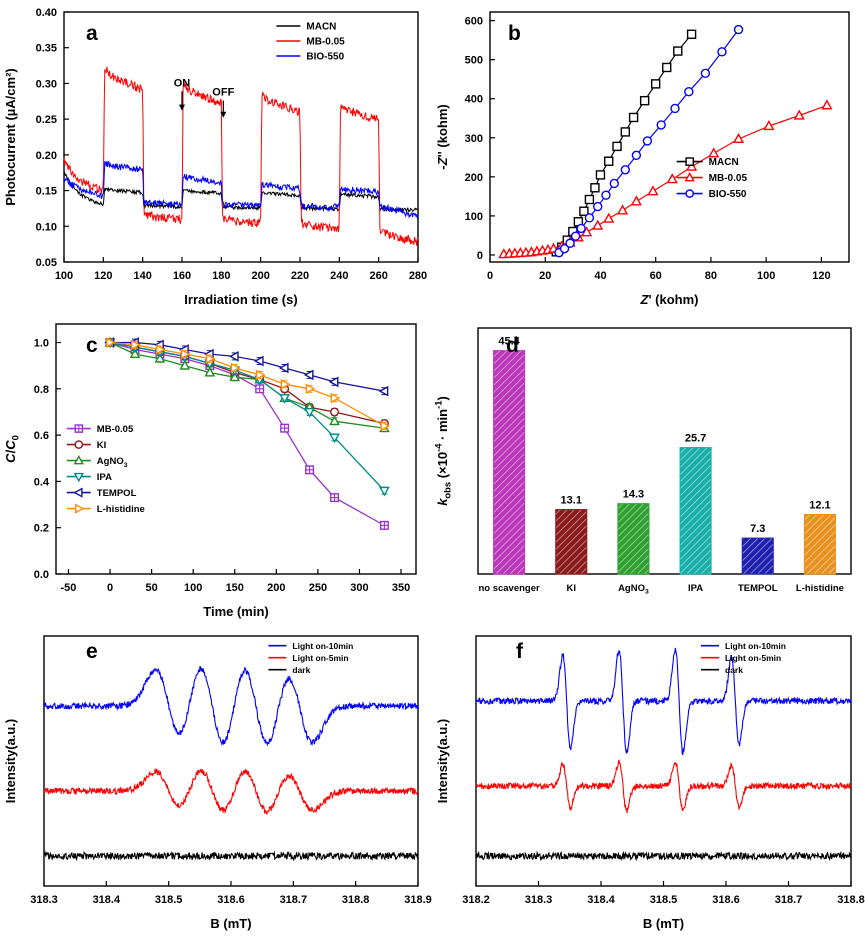  Describe the element at coordinates (103, 276) in the screenshot. I see `svg-text: 120` at that location.